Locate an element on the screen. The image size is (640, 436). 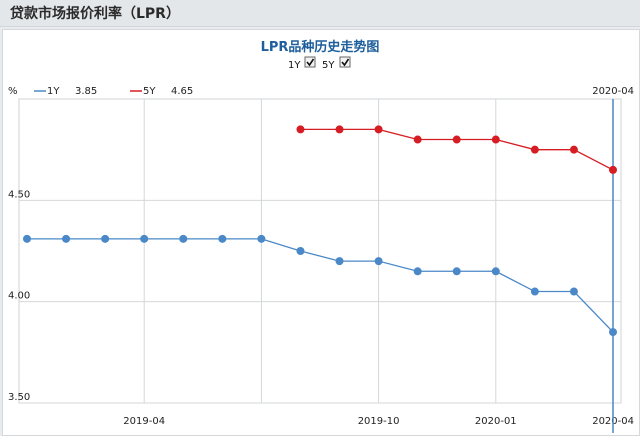
legend-1y-value: 3.85 is located at coordinates (86, 91).